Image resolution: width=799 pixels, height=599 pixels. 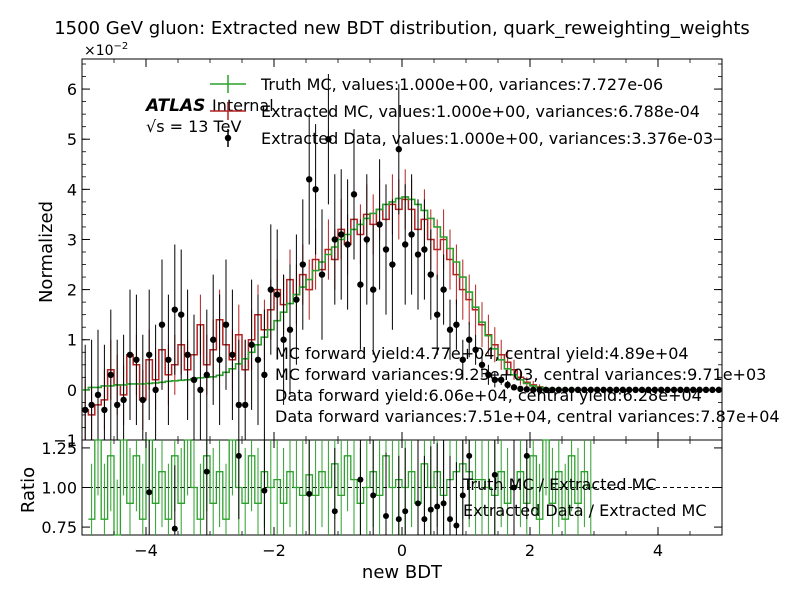 I want to click on y-multiplier: ×10⁻², so click(x=106, y=50).